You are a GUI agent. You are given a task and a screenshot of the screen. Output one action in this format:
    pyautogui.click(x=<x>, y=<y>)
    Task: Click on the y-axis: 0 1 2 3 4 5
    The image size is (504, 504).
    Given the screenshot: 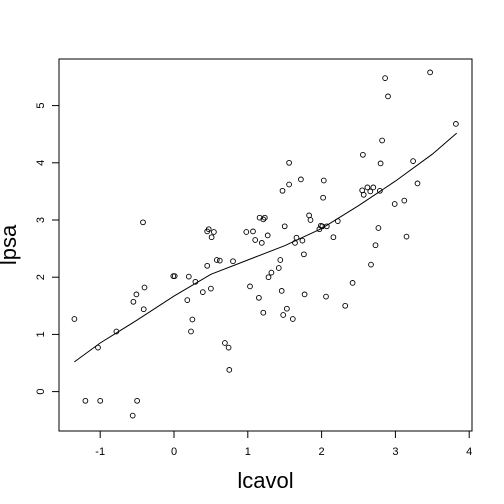 What is the action you would take?
    pyautogui.click(x=47, y=249)
    